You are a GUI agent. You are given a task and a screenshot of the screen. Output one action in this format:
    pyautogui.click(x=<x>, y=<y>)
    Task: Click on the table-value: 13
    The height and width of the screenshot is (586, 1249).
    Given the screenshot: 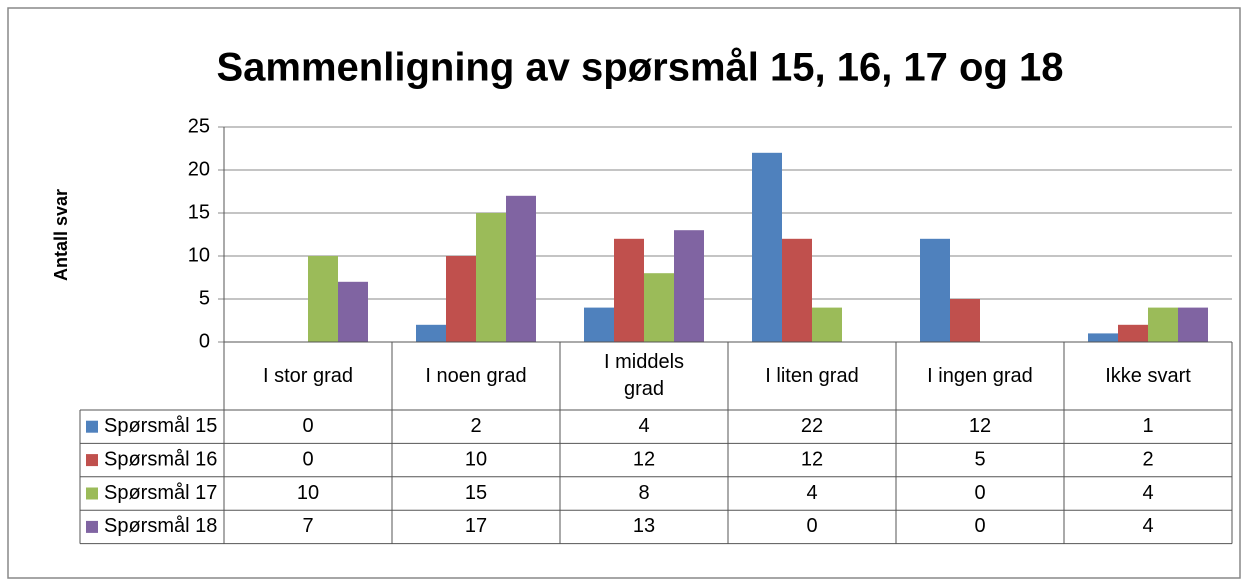 What is the action you would take?
    pyautogui.click(x=644, y=526)
    